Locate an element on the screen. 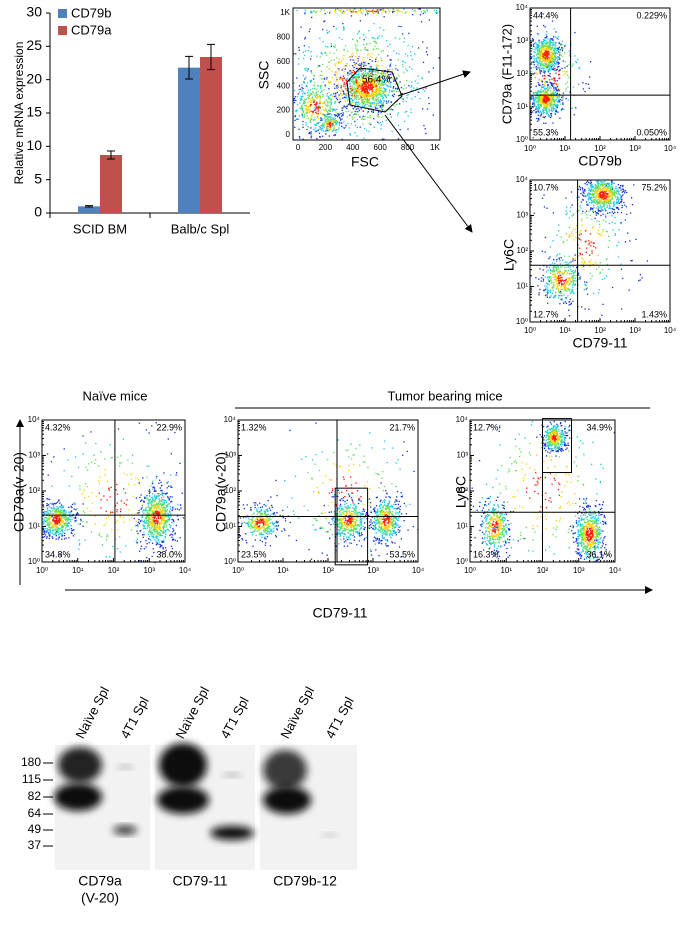 This screenshot has height=930, width=685. bar is located at coordinates (189, 140).